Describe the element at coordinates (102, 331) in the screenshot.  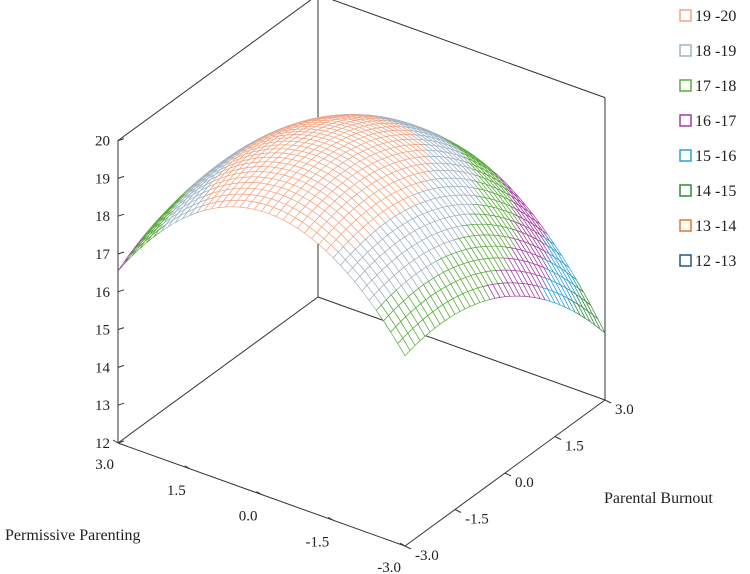
I see `z-tick-label: 15` at that location.